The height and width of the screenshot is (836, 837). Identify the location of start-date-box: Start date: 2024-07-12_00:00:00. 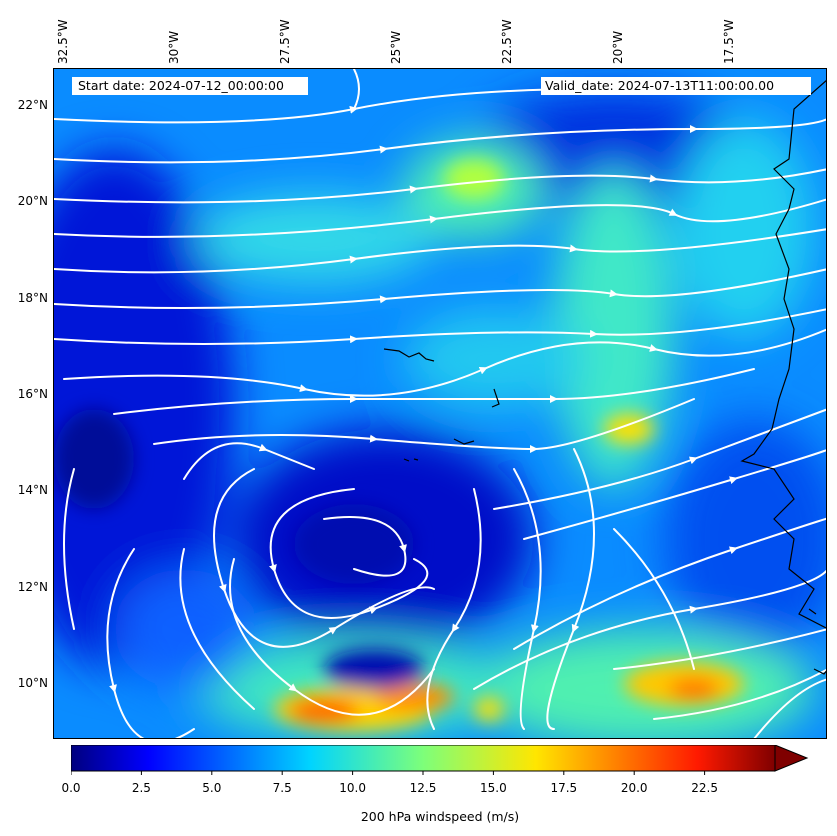
(190, 86).